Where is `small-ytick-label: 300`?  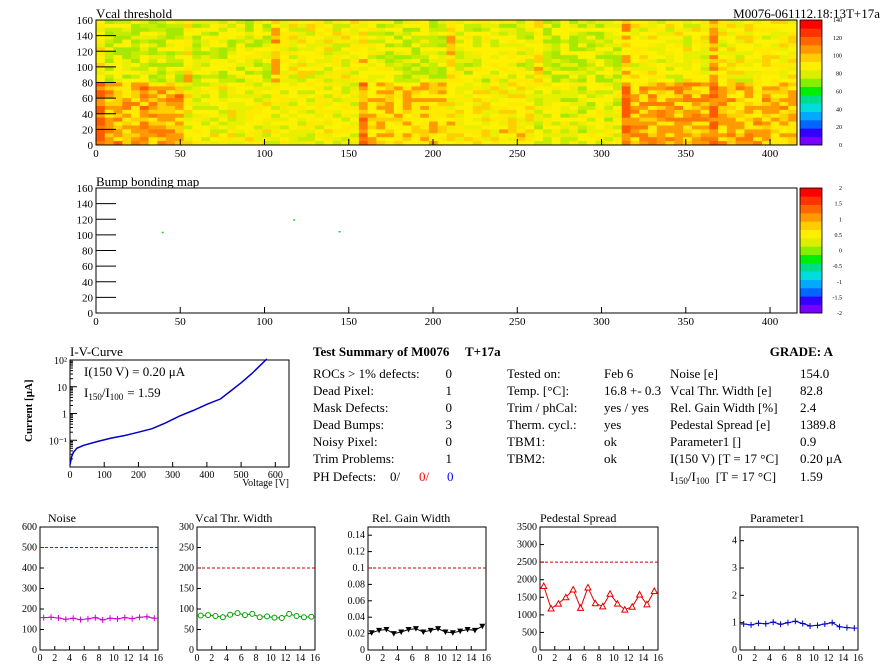
small-ytick-label: 300 is located at coordinates (186, 527).